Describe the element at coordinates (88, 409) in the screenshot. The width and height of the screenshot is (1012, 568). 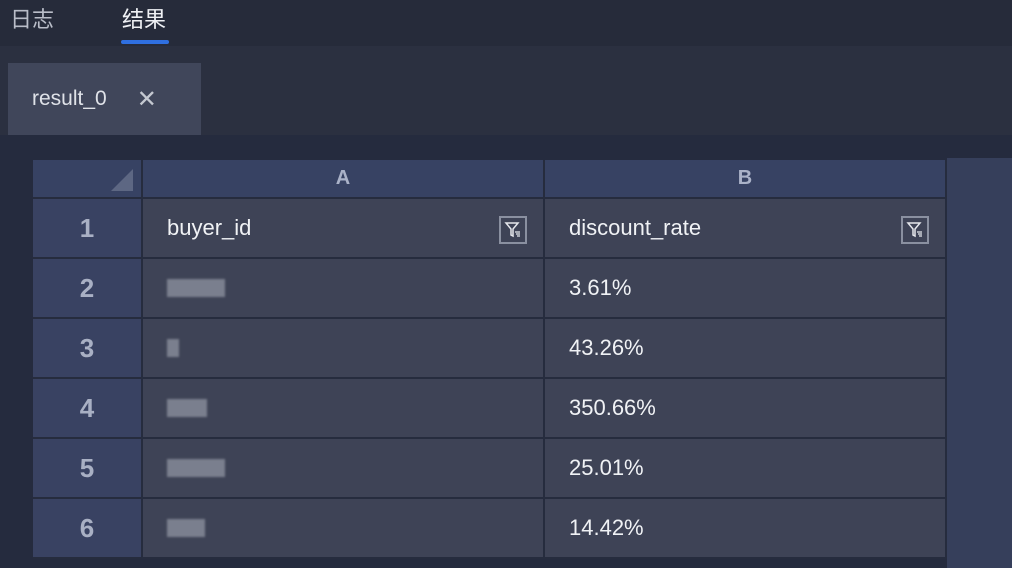
I see `row-number: 4` at that location.